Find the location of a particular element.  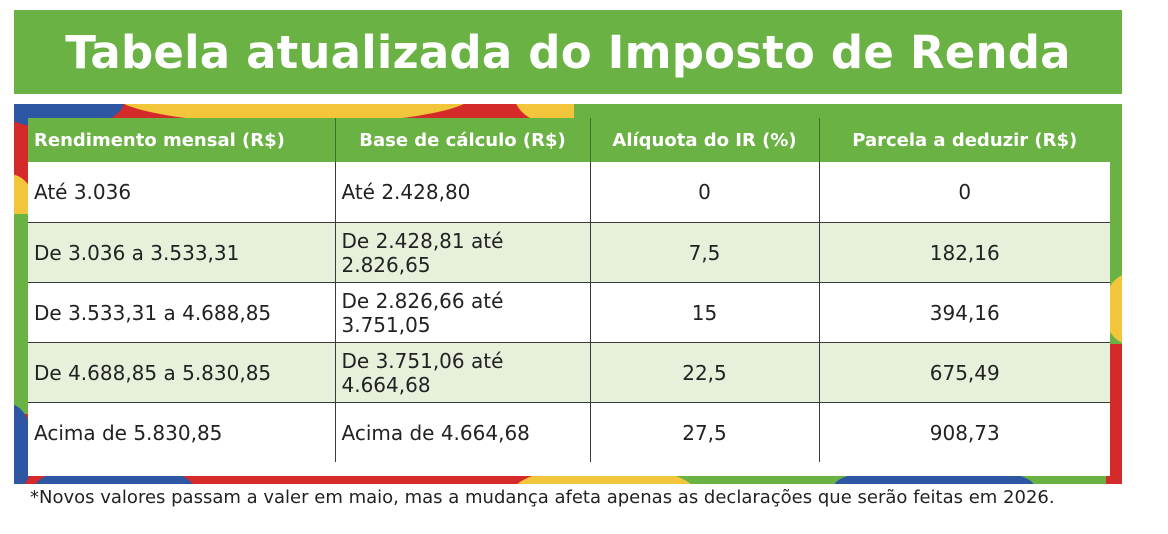

cell-parcela: 0 is located at coordinates (965, 192).